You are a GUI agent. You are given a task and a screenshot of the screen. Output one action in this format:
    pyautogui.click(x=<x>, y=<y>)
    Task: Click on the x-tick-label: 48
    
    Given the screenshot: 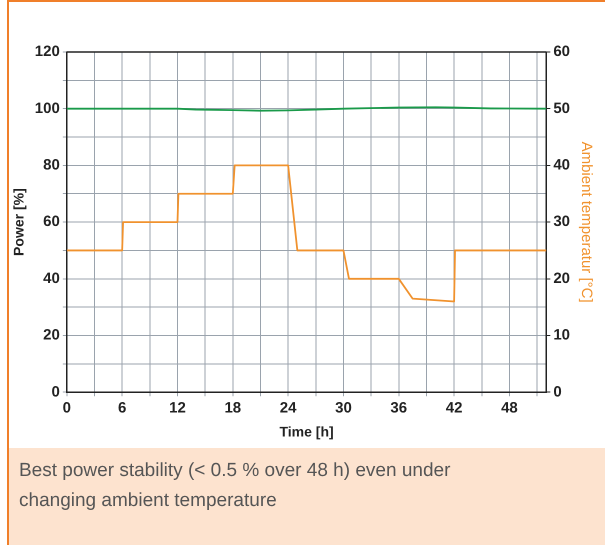 What is the action you would take?
    pyautogui.click(x=509, y=407)
    